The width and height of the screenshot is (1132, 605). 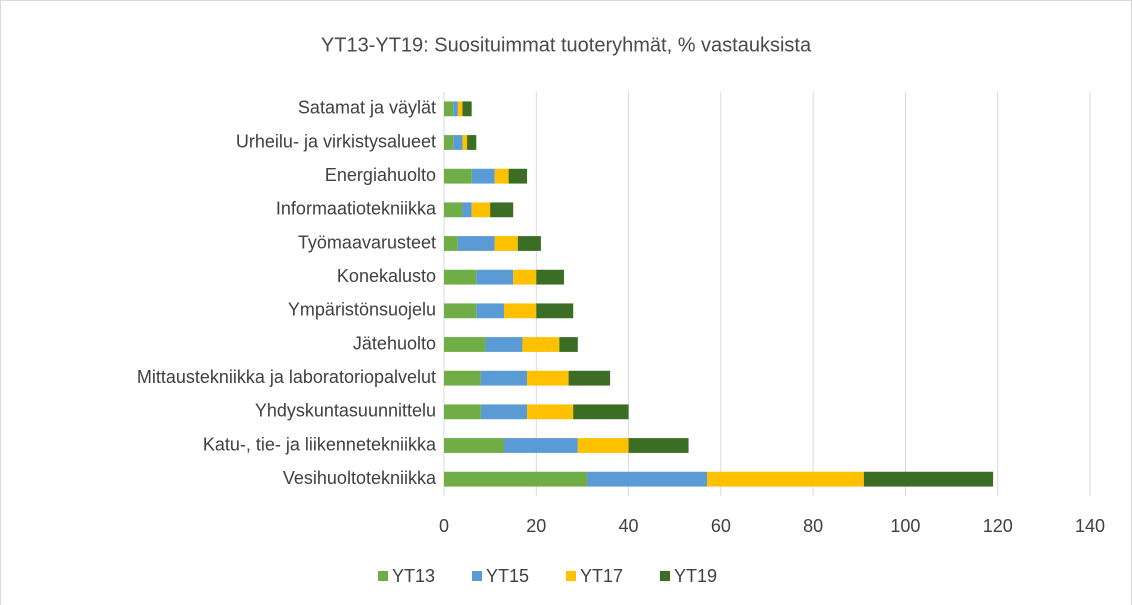 What do you see at coordinates (905, 526) in the screenshot?
I see `x-tick-label: 100` at bounding box center [905, 526].